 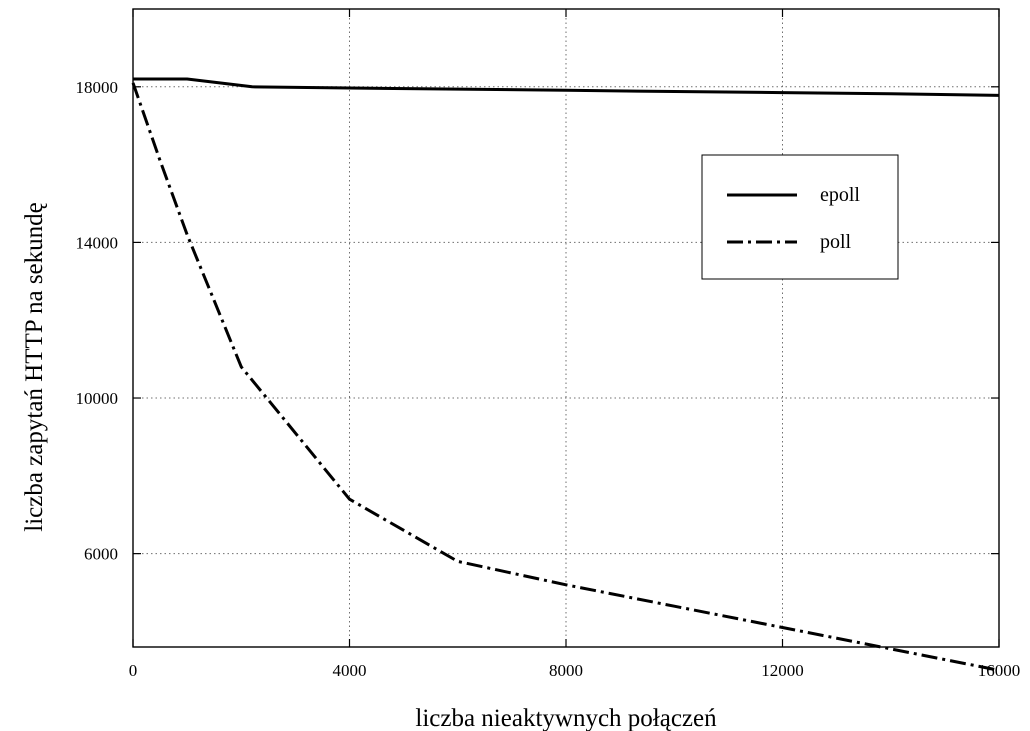 I want to click on y-axis-label: liczba zapytań HTTP na sekundę, so click(x=34, y=367).